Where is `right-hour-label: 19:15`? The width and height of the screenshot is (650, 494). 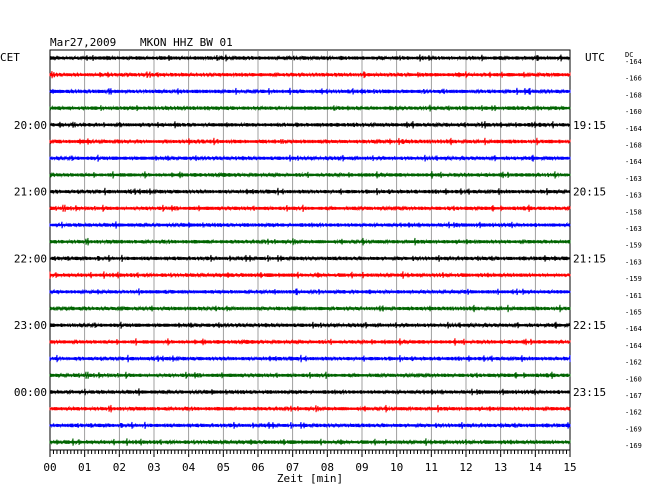
right-hour-label: 19:15 is located at coordinates (589, 125).